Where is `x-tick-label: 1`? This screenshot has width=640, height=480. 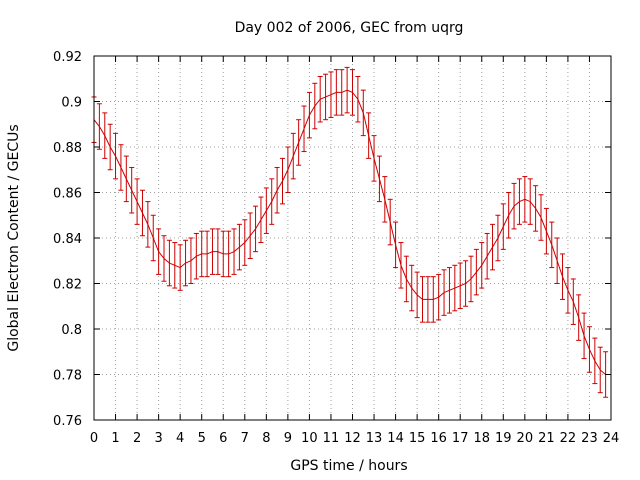 x-tick-label: 1 is located at coordinates (115, 438).